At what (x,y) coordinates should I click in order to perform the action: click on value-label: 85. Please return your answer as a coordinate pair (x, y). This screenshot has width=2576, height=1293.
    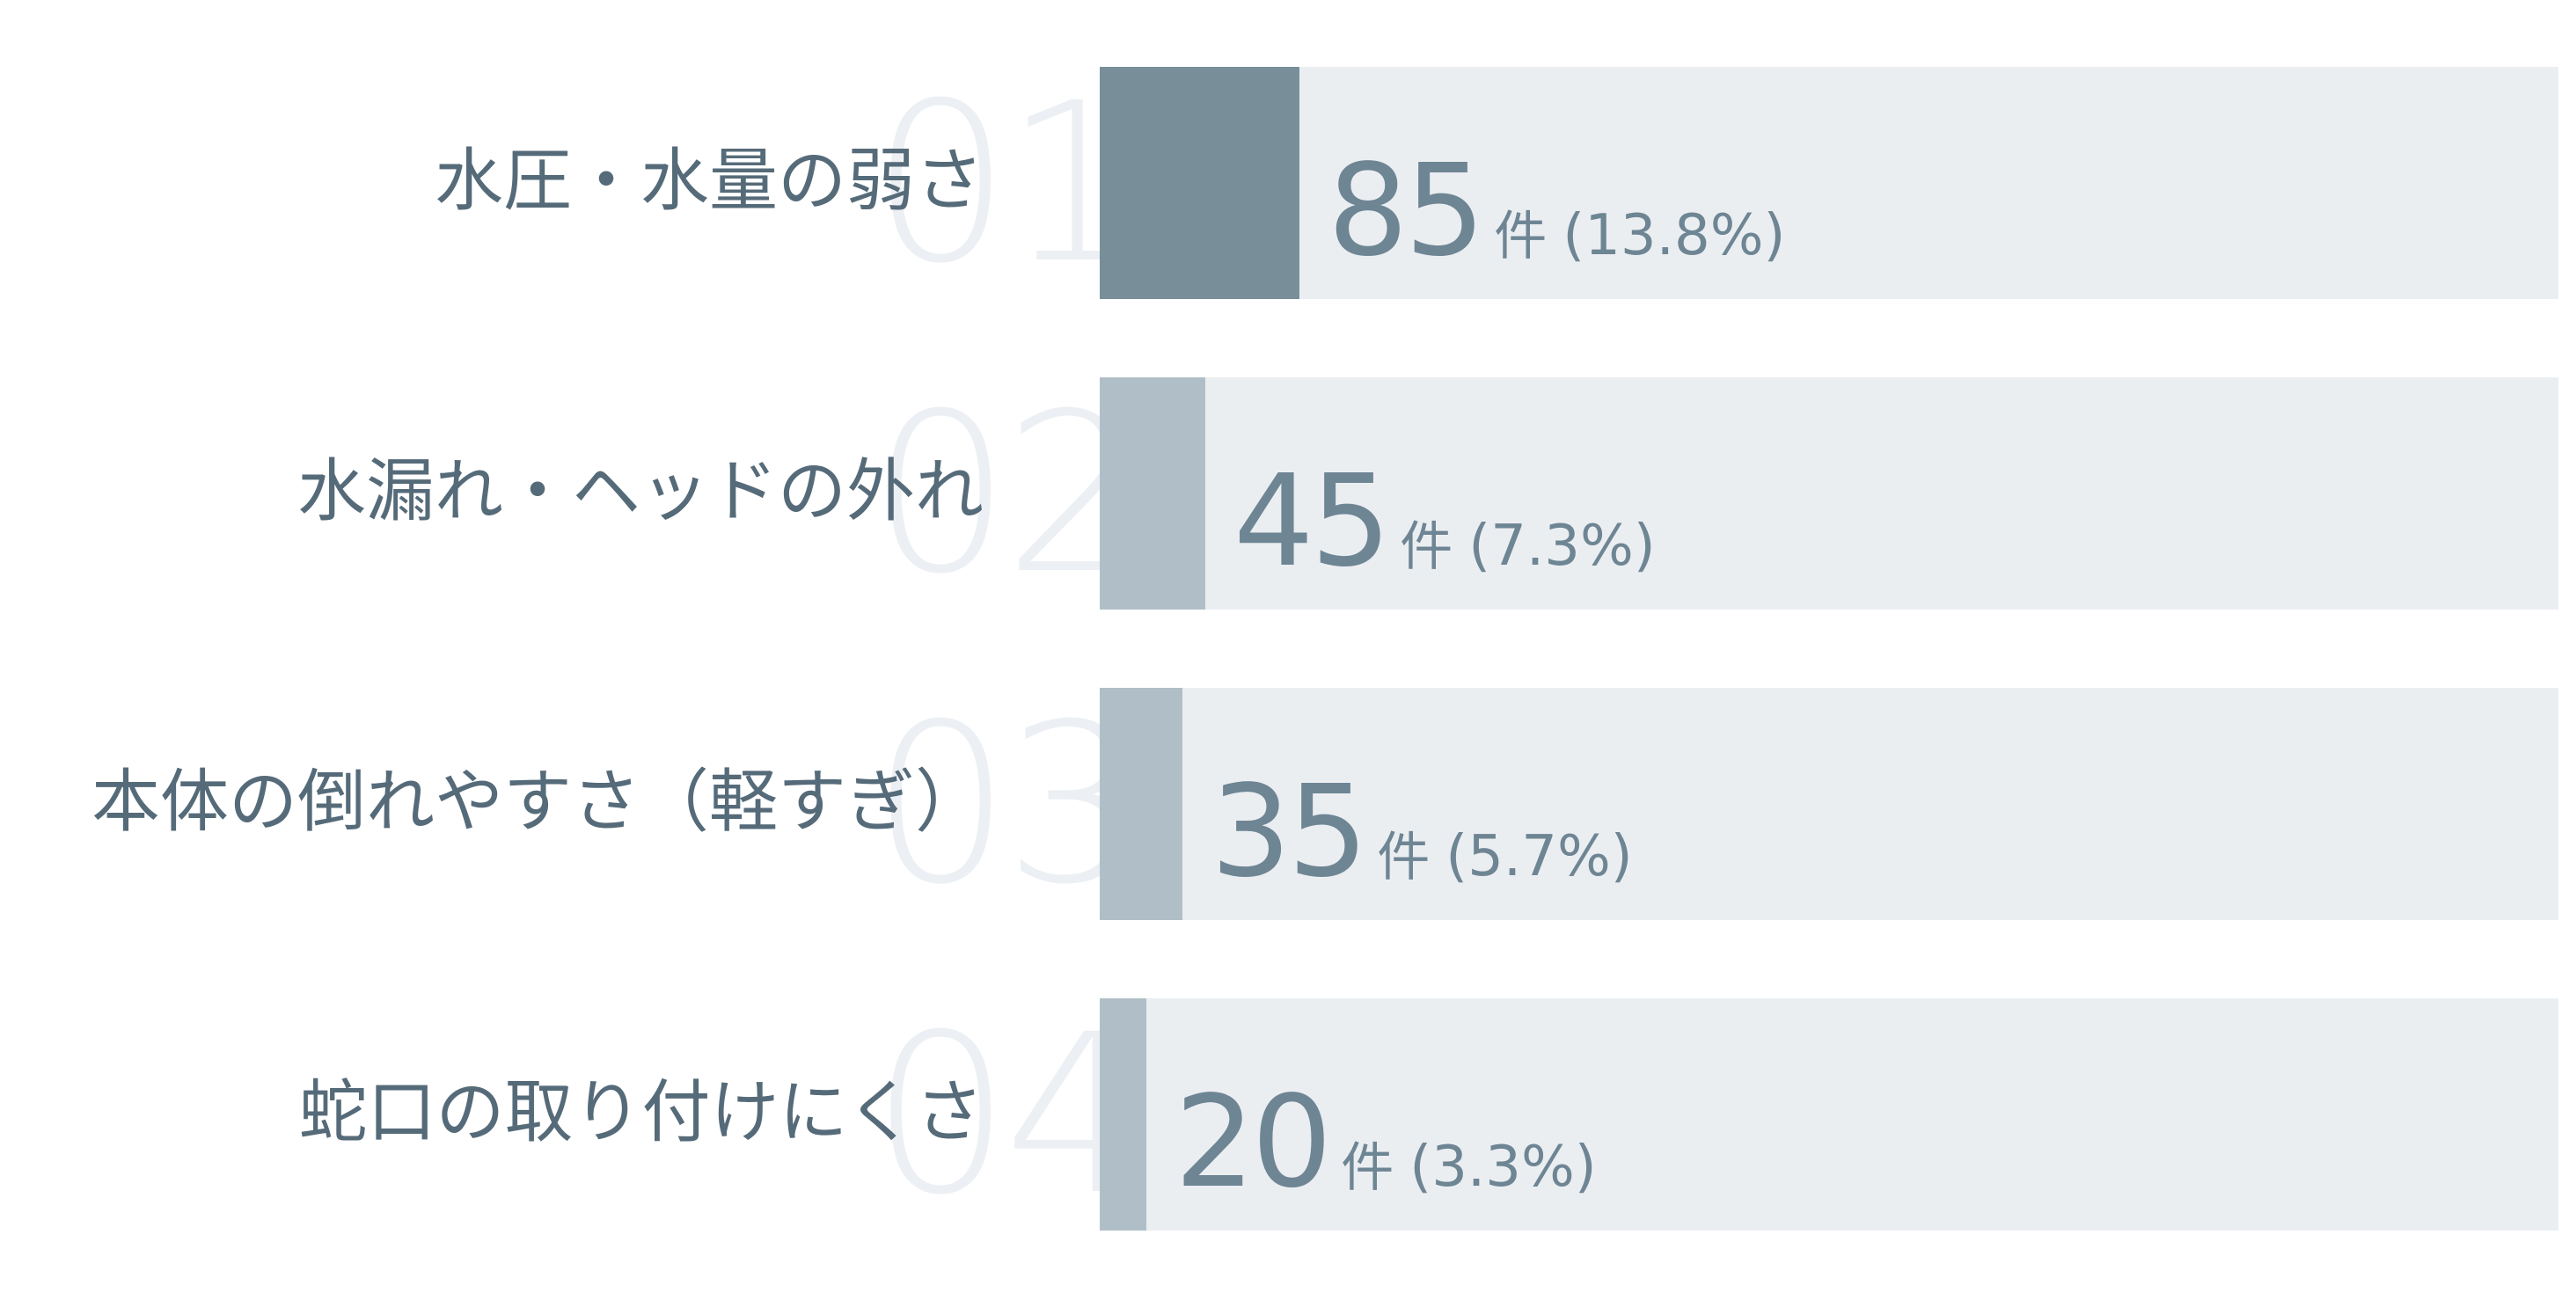
    Looking at the image, I should click on (1406, 210).